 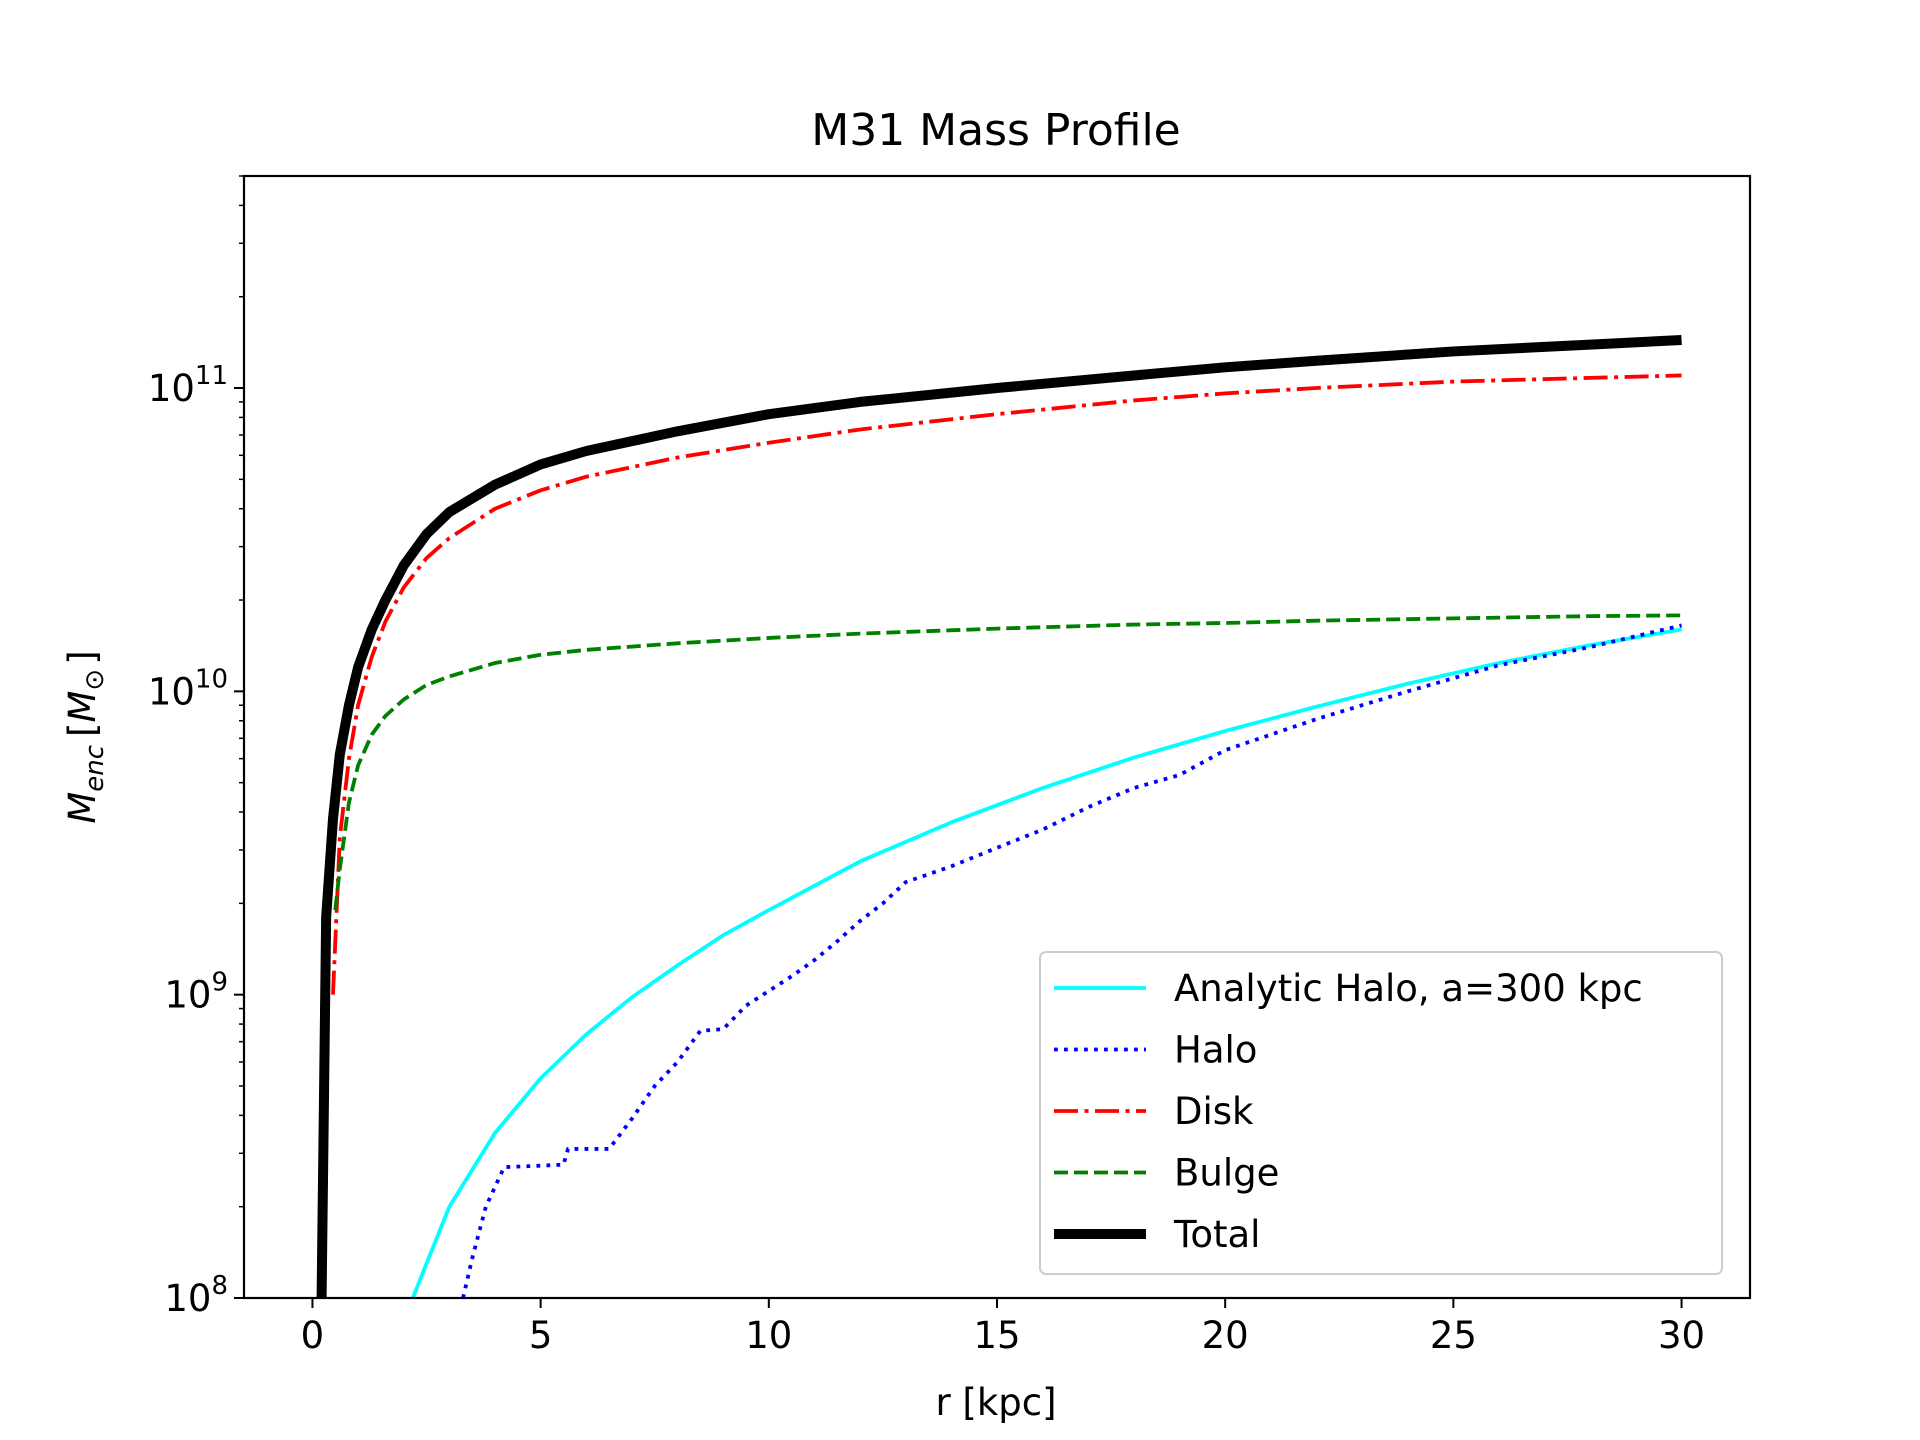 I want to click on y-tick-exp: 11, so click(x=211, y=376).